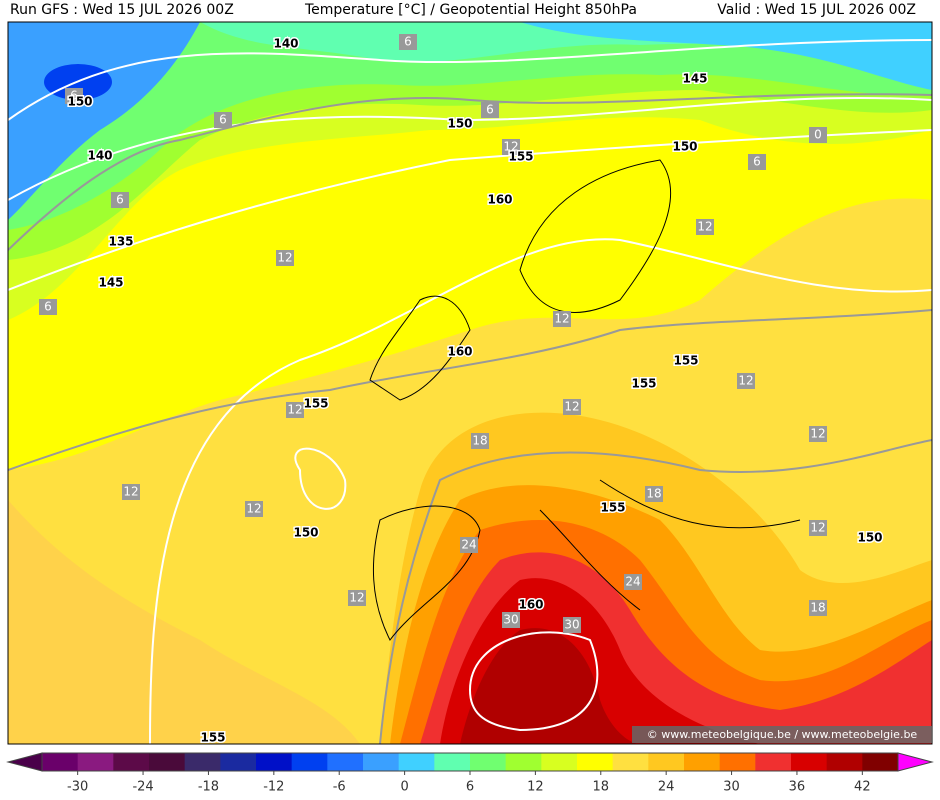  I want to click on colorbar-tick-label: 42, so click(862, 787).